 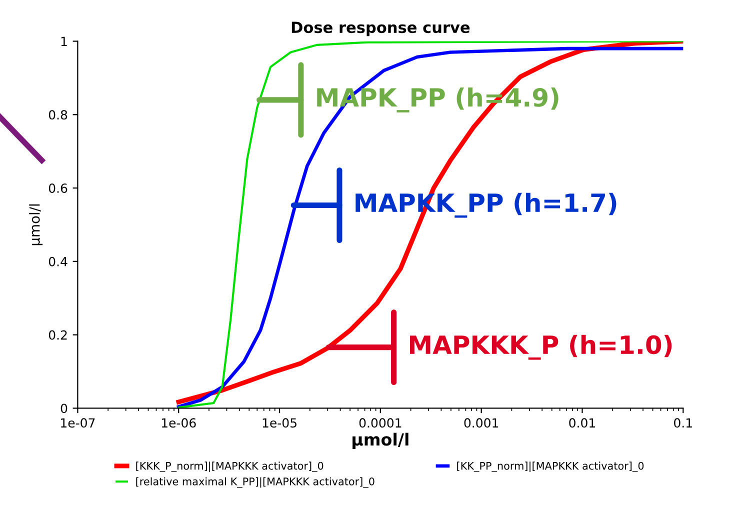 I want to click on x-tick-label: 1e-07, so click(x=78, y=423).